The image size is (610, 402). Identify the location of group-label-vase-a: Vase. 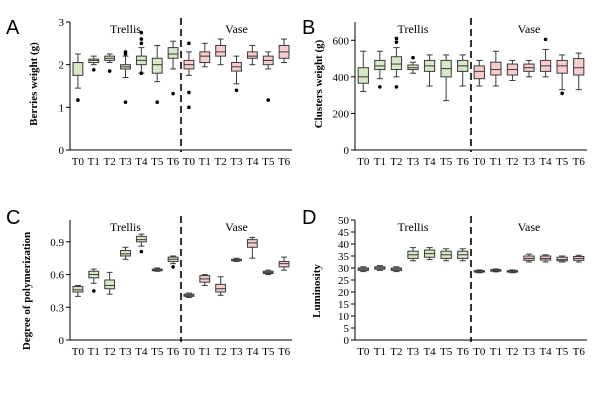
(236, 29).